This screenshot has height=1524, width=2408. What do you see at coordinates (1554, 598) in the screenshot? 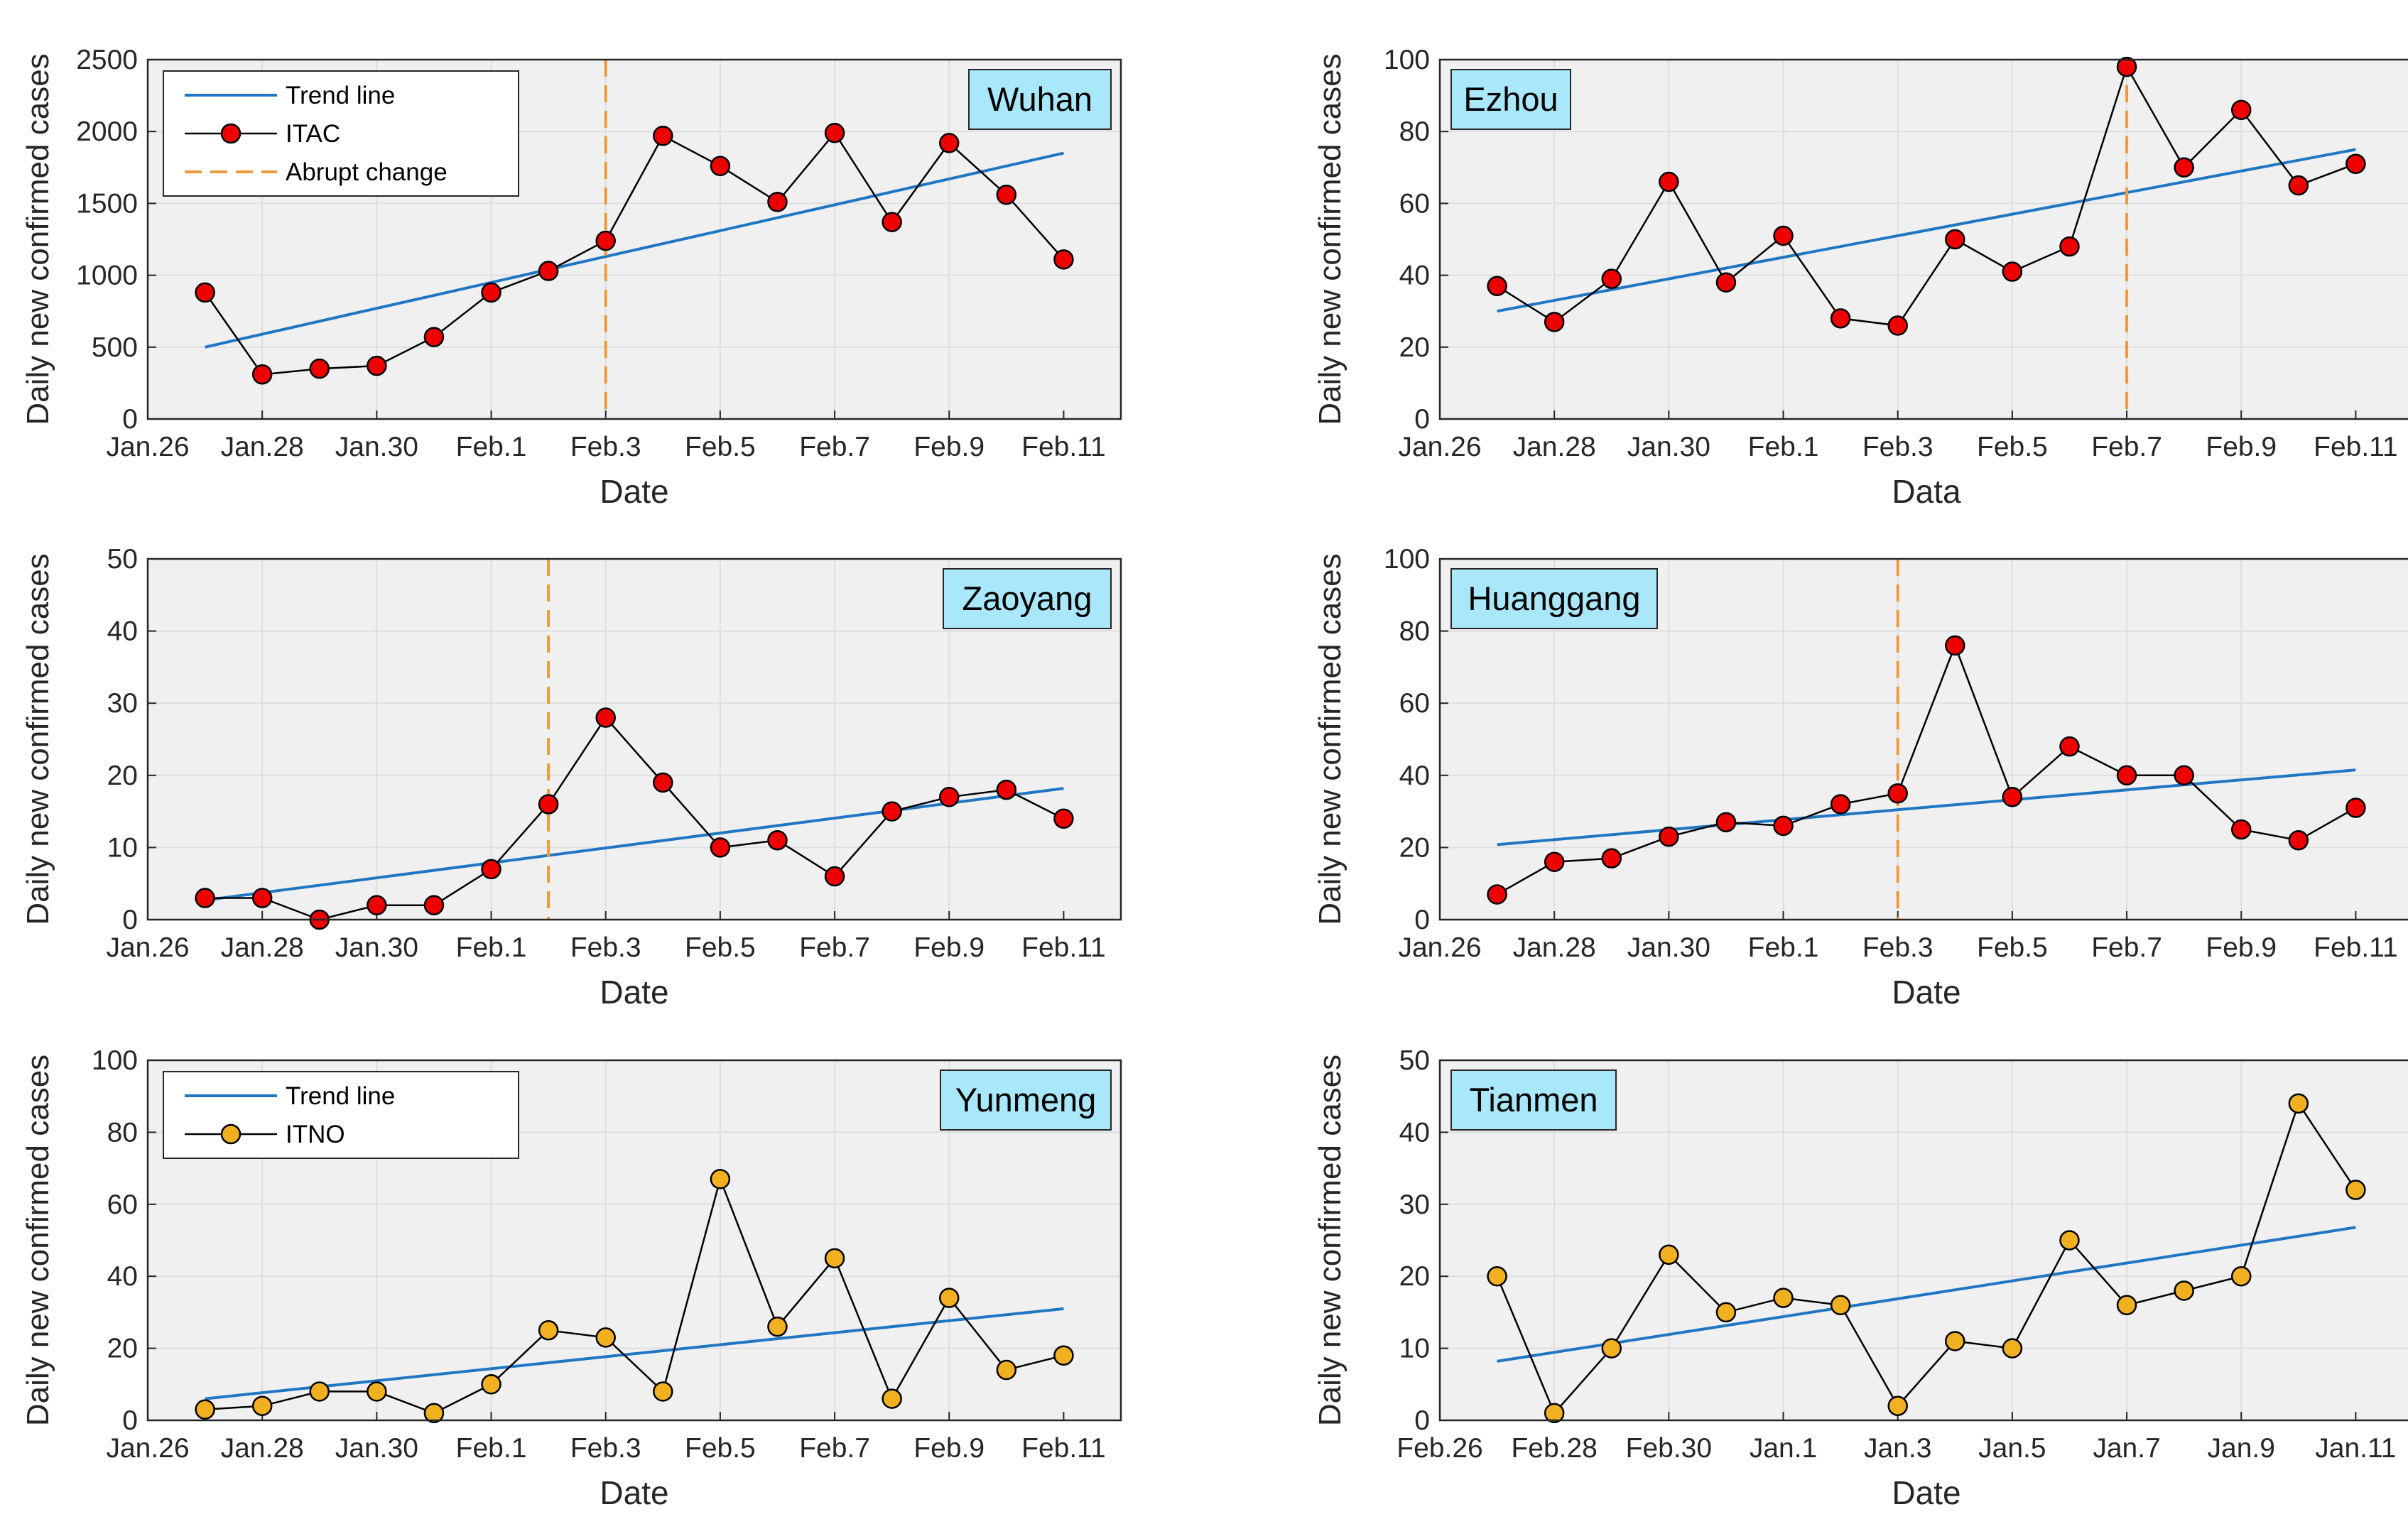
I see `city-label: Huanggang` at bounding box center [1554, 598].